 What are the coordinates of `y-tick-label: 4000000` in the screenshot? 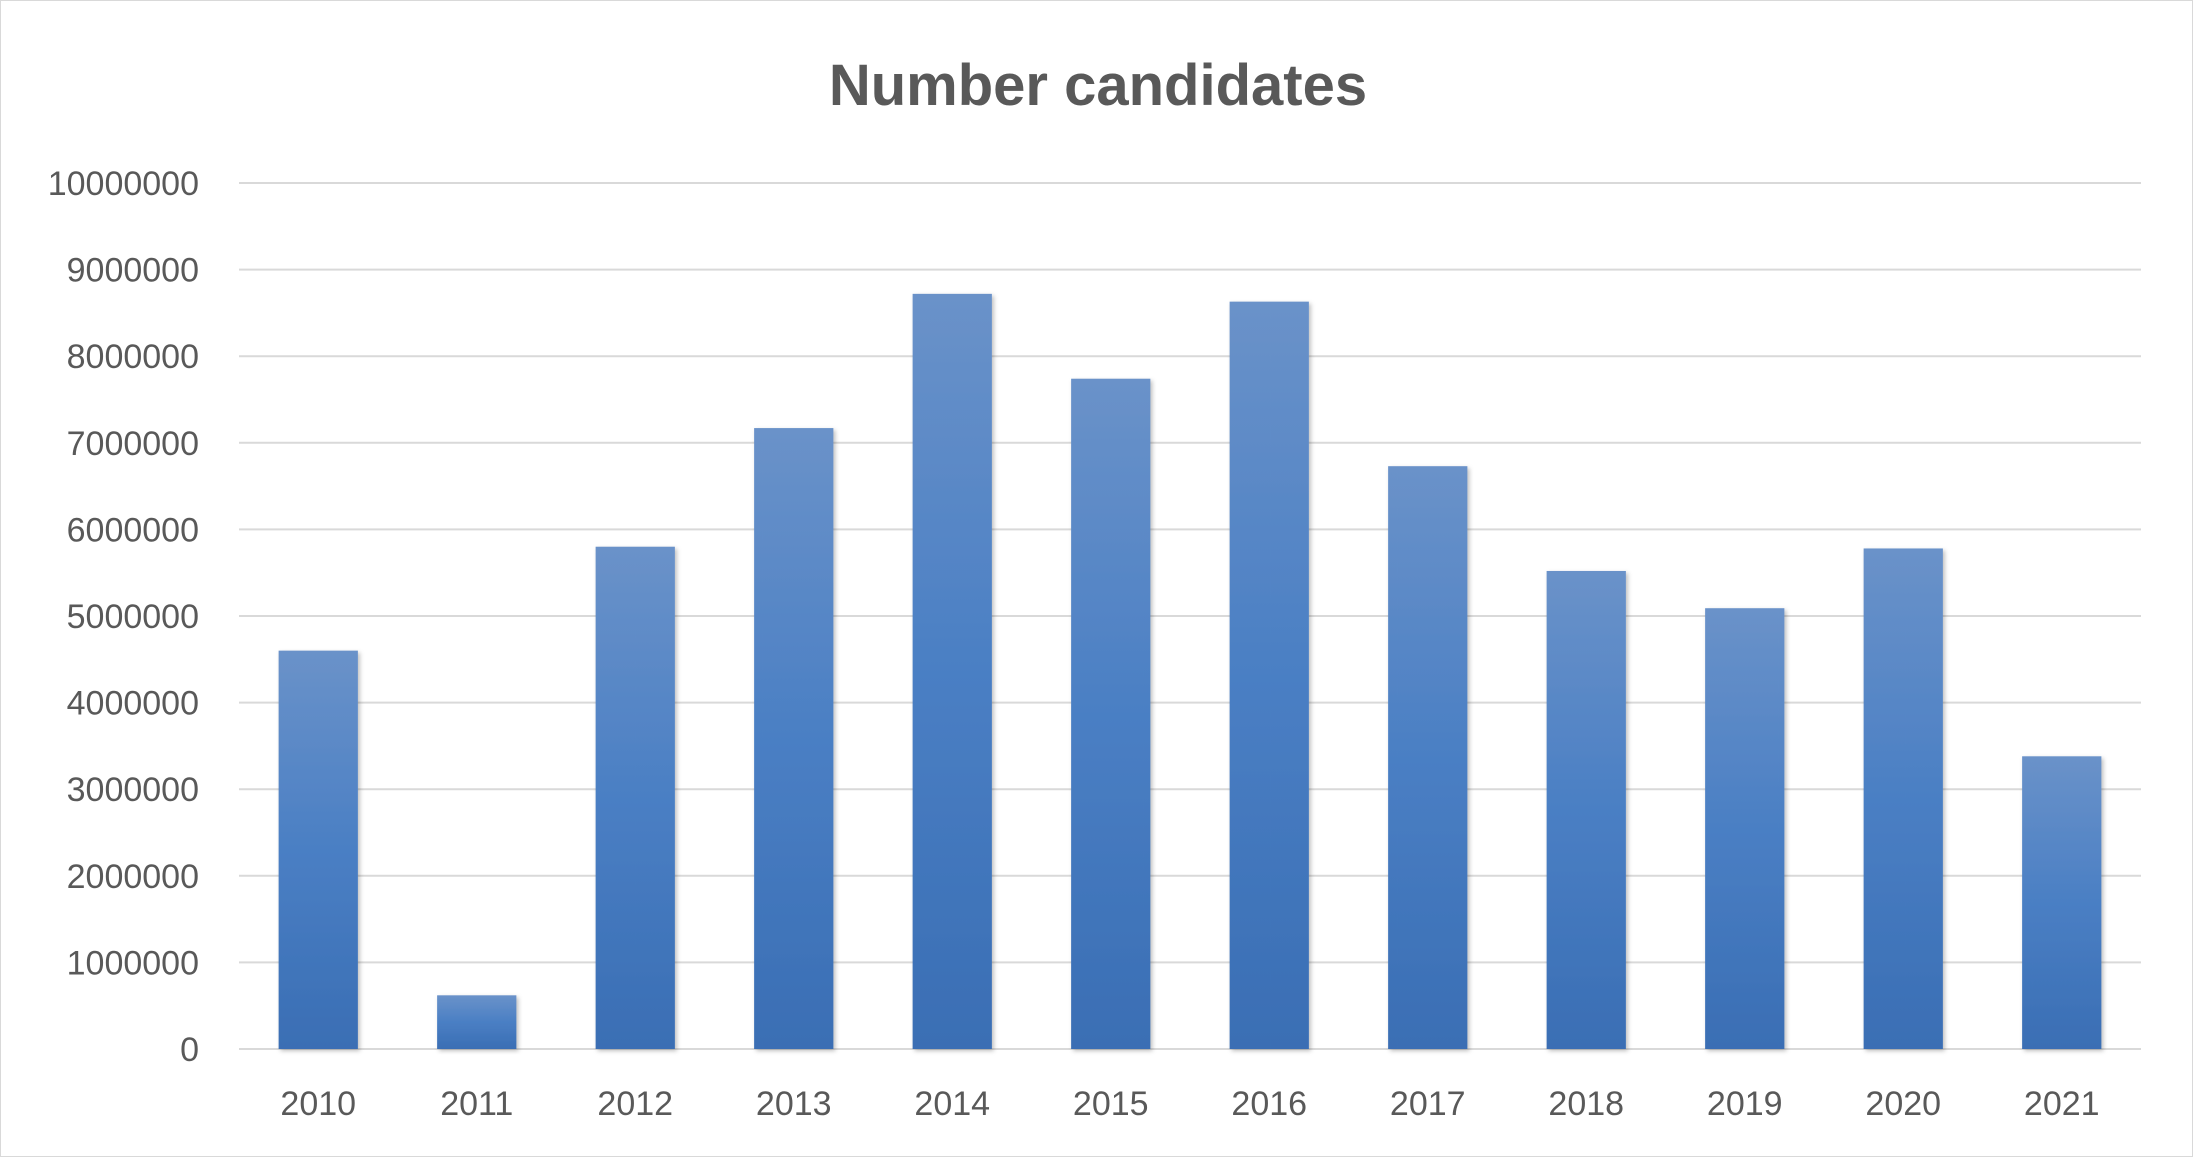 It's located at (133, 704).